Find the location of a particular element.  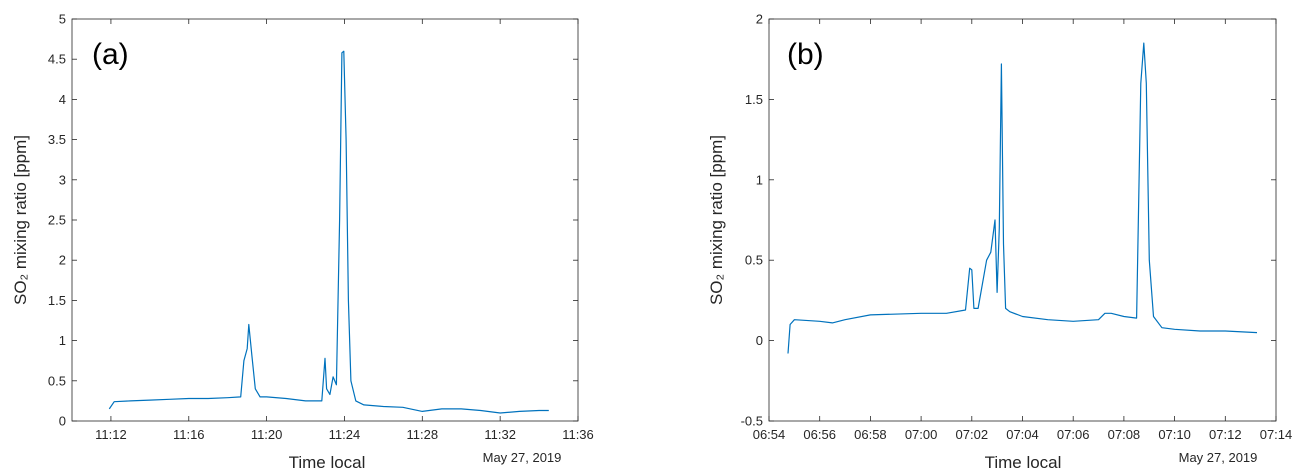

x-tick-label: 11:28 is located at coordinates (423, 434).